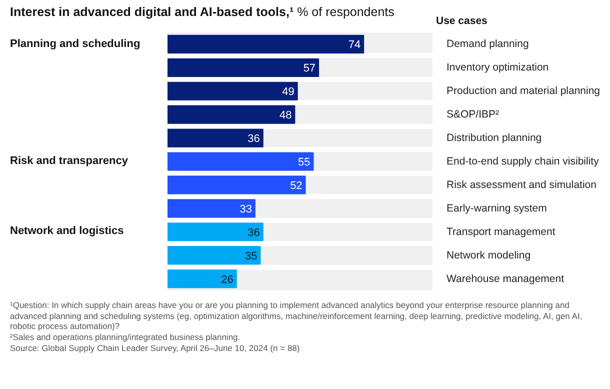 The width and height of the screenshot is (610, 389). Describe the element at coordinates (69, 161) in the screenshot. I see `text: Risk and transparency` at that location.